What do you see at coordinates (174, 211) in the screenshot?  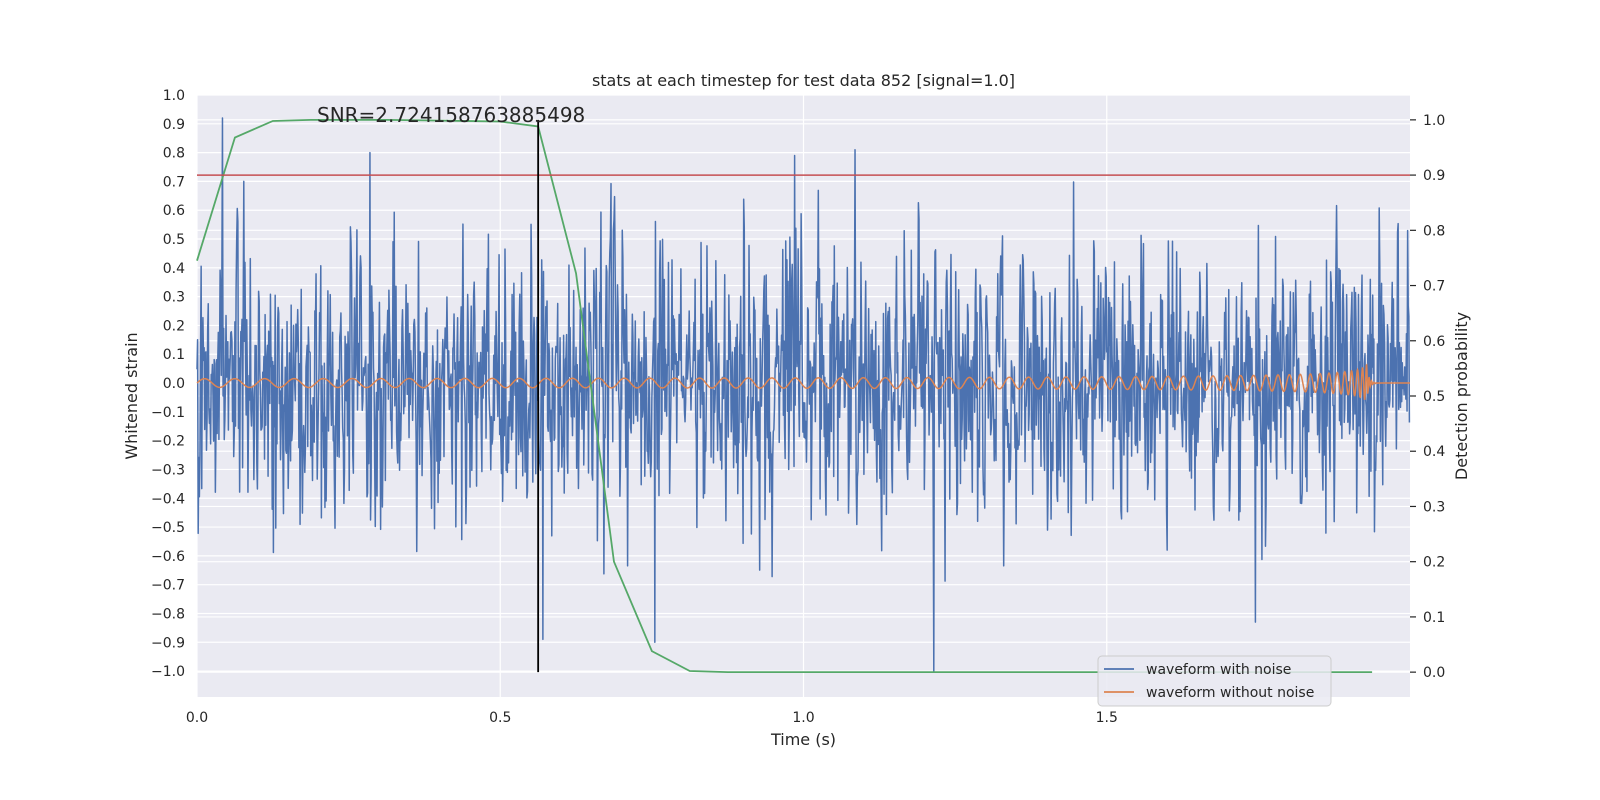 I see `y-left-tick-label-4: 0.6` at bounding box center [174, 211].